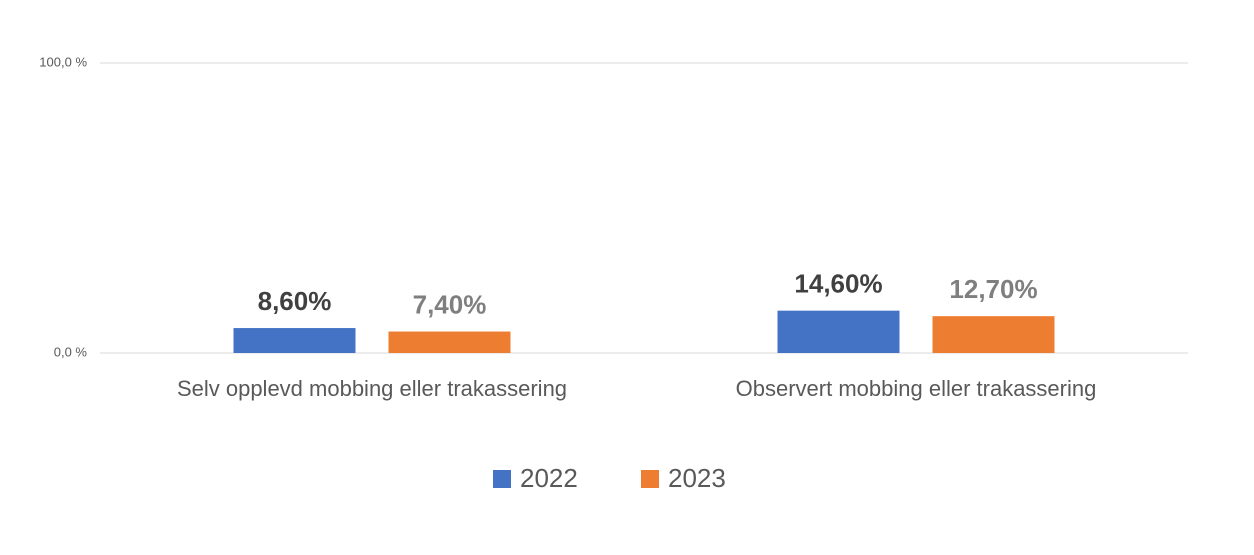 This screenshot has width=1254, height=555. What do you see at coordinates (372, 388) in the screenshot?
I see `x-tick-label: Selv opplevd mobbing eller trakassering` at bounding box center [372, 388].